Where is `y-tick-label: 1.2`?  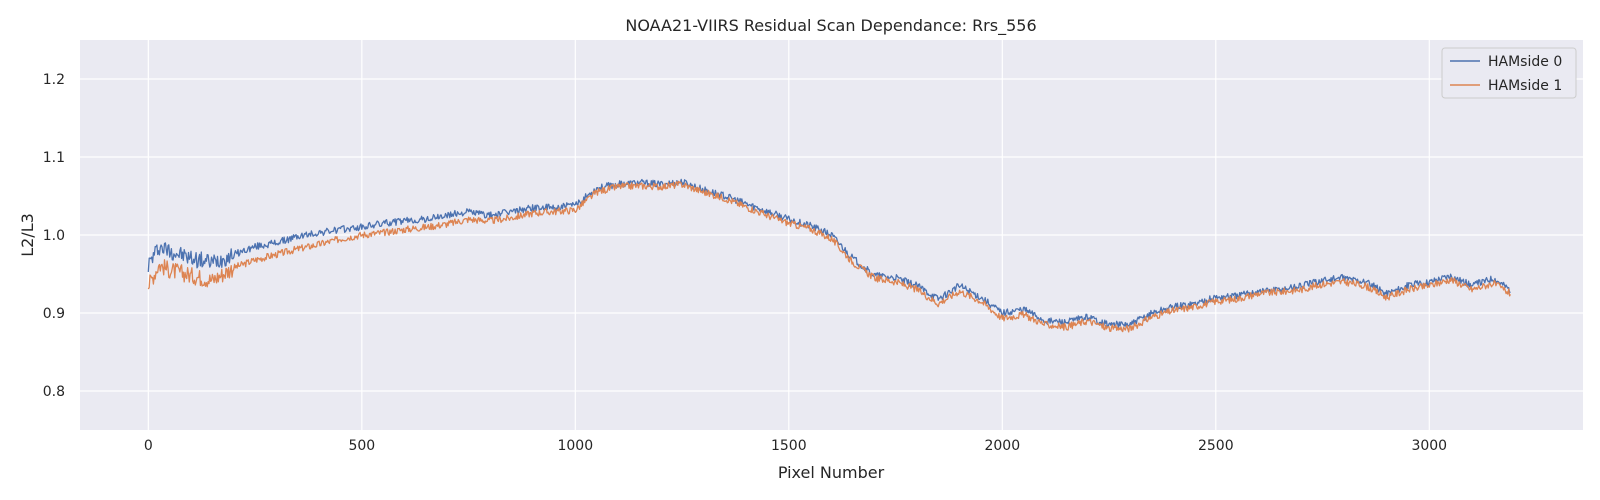
y-tick-label: 1.2 is located at coordinates (54, 80).